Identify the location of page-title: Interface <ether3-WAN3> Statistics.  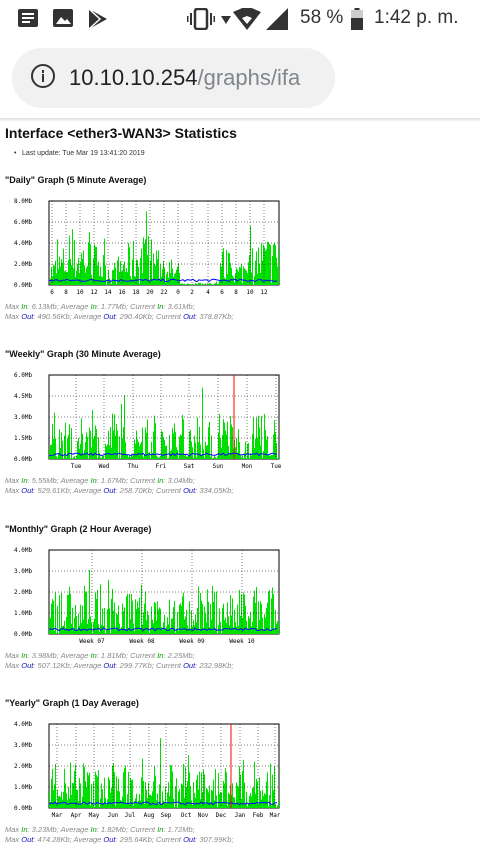
(121, 133).